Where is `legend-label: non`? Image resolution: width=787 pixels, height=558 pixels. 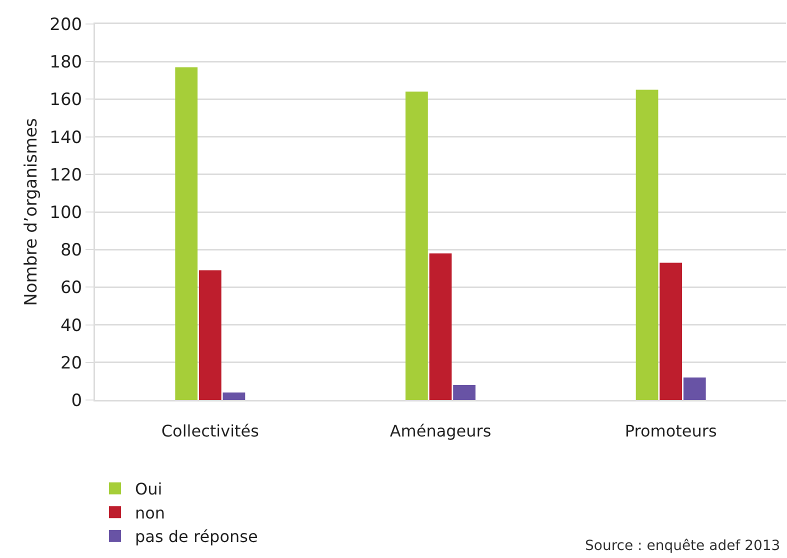 legend-label: non is located at coordinates (150, 512).